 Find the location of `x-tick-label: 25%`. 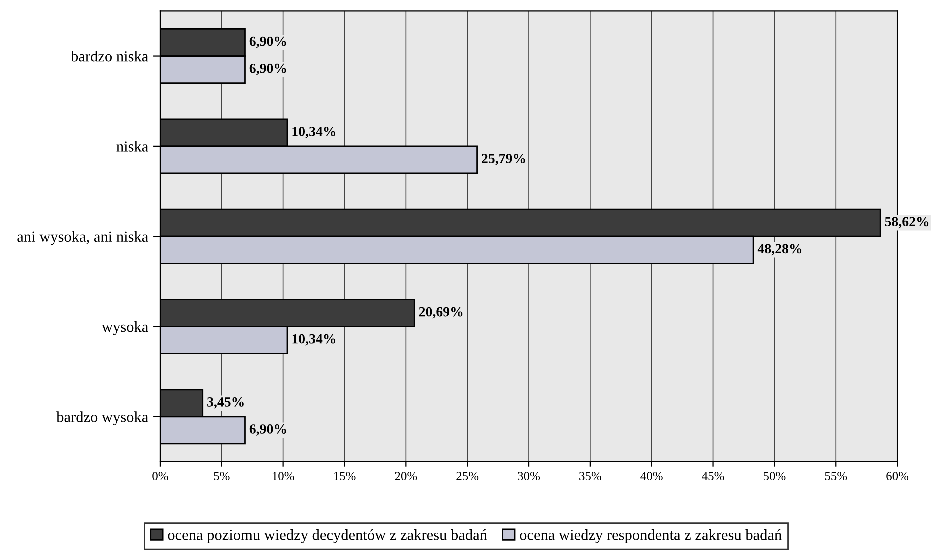

x-tick-label: 25% is located at coordinates (467, 476).